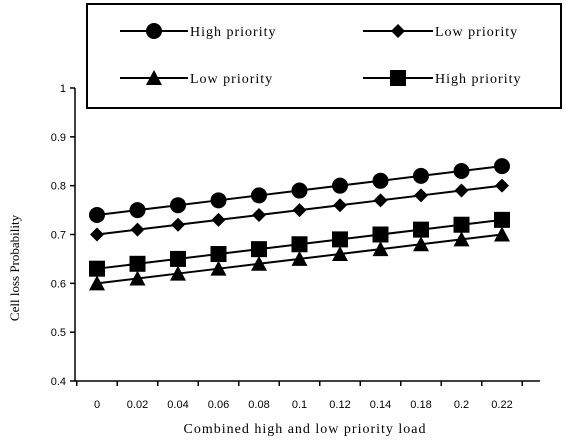 The height and width of the screenshot is (441, 566). I want to click on x-tick-label-10: 0.22, so click(501, 405).